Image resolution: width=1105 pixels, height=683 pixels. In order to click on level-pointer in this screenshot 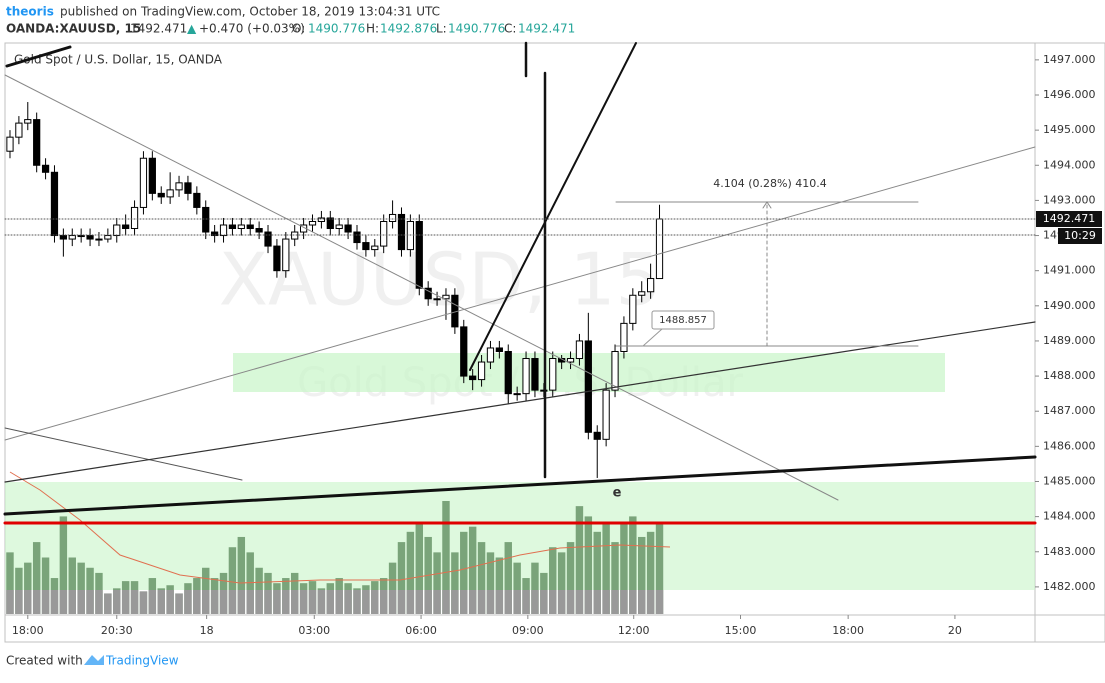, I will do `click(652, 337)`.